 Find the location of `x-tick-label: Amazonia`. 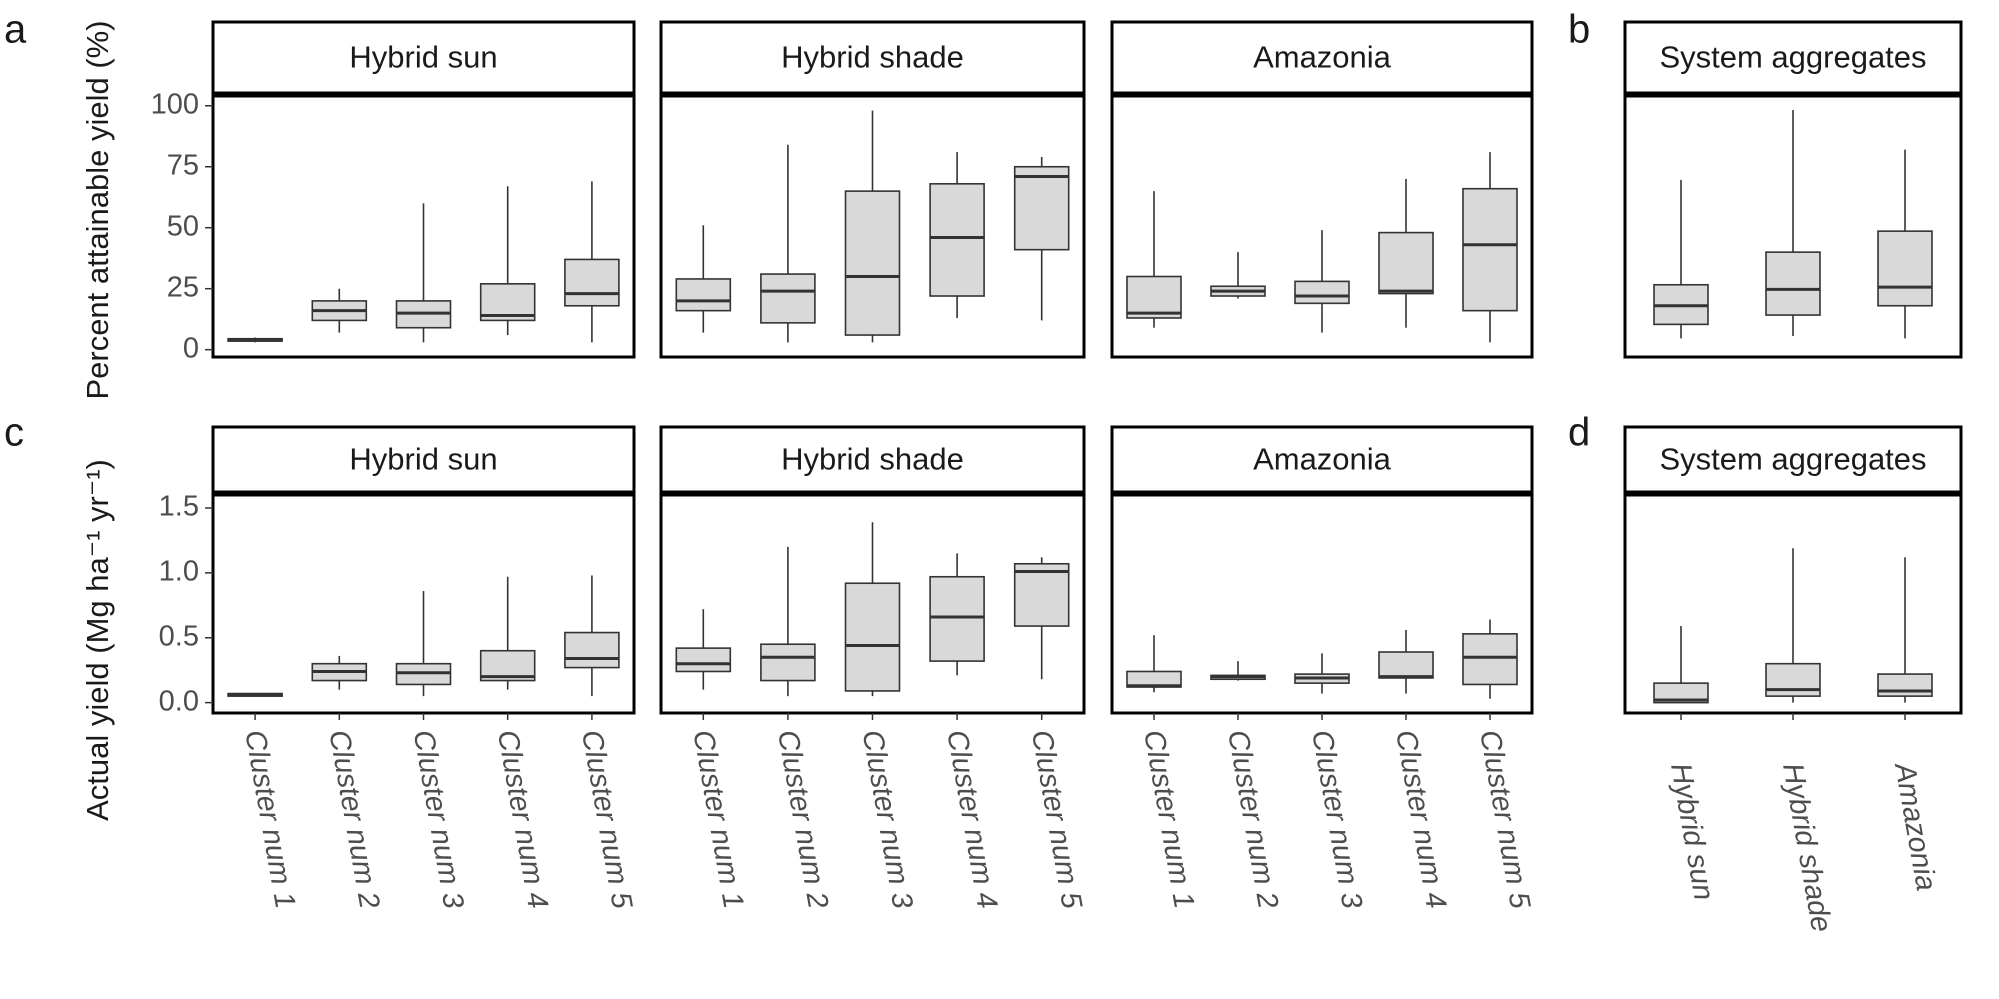

x-tick-label: Amazonia is located at coordinates (1915, 826).